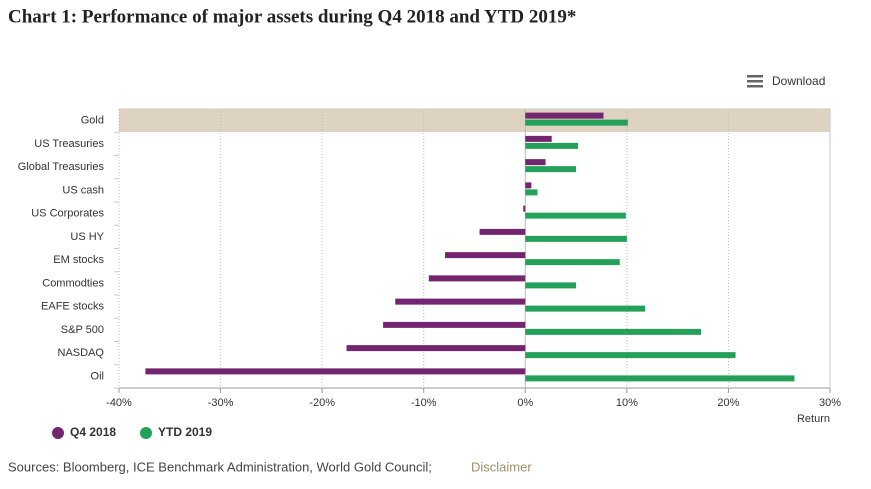 This screenshot has height=489, width=871. I want to click on x-tick-label: 30%, so click(830, 403).